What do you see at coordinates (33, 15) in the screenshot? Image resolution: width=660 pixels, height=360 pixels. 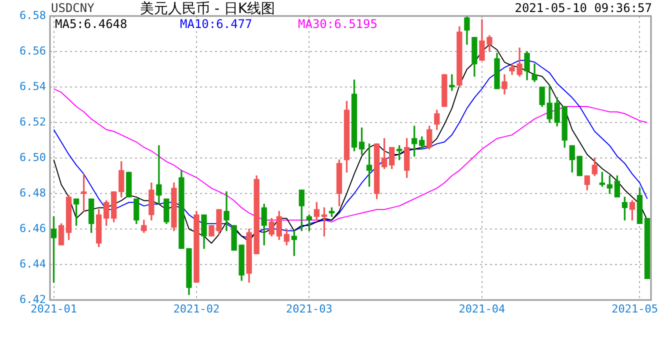 I see `y-tick-label: 6.58` at bounding box center [33, 15].